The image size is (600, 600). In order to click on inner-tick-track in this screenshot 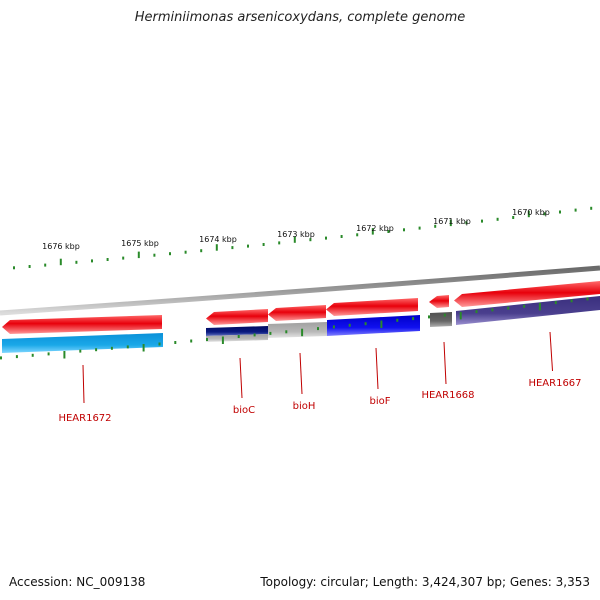, I will do `click(294, 328)`.